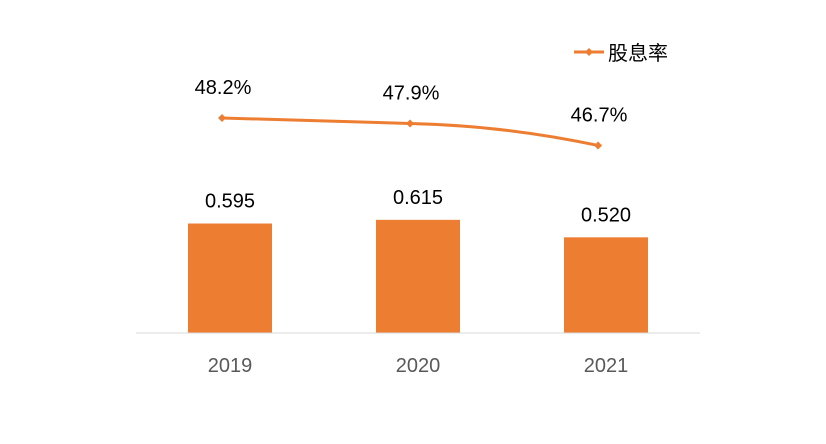 This screenshot has width=826, height=444. Describe the element at coordinates (638, 53) in the screenshot. I see `legend-label: 股息率` at that location.